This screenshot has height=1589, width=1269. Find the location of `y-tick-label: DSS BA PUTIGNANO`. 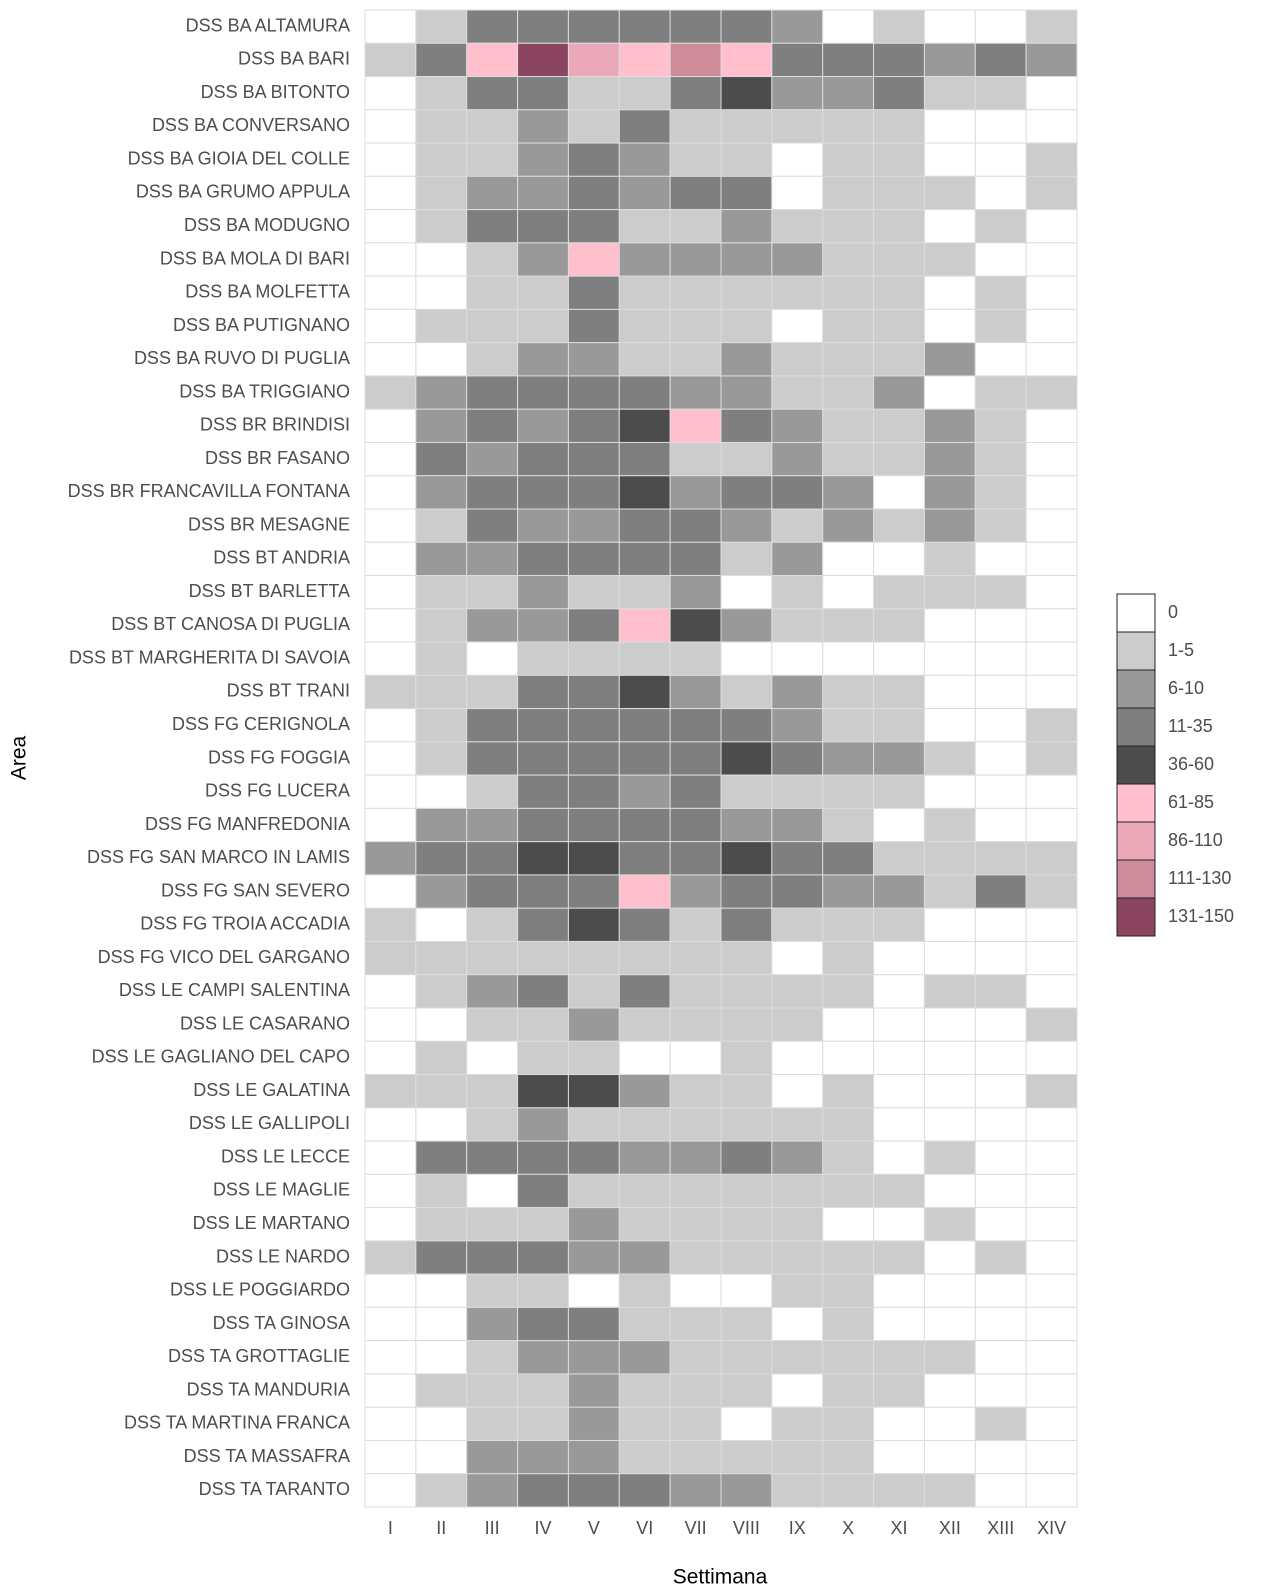

y-tick-label: DSS BA PUTIGNANO is located at coordinates (261, 325).